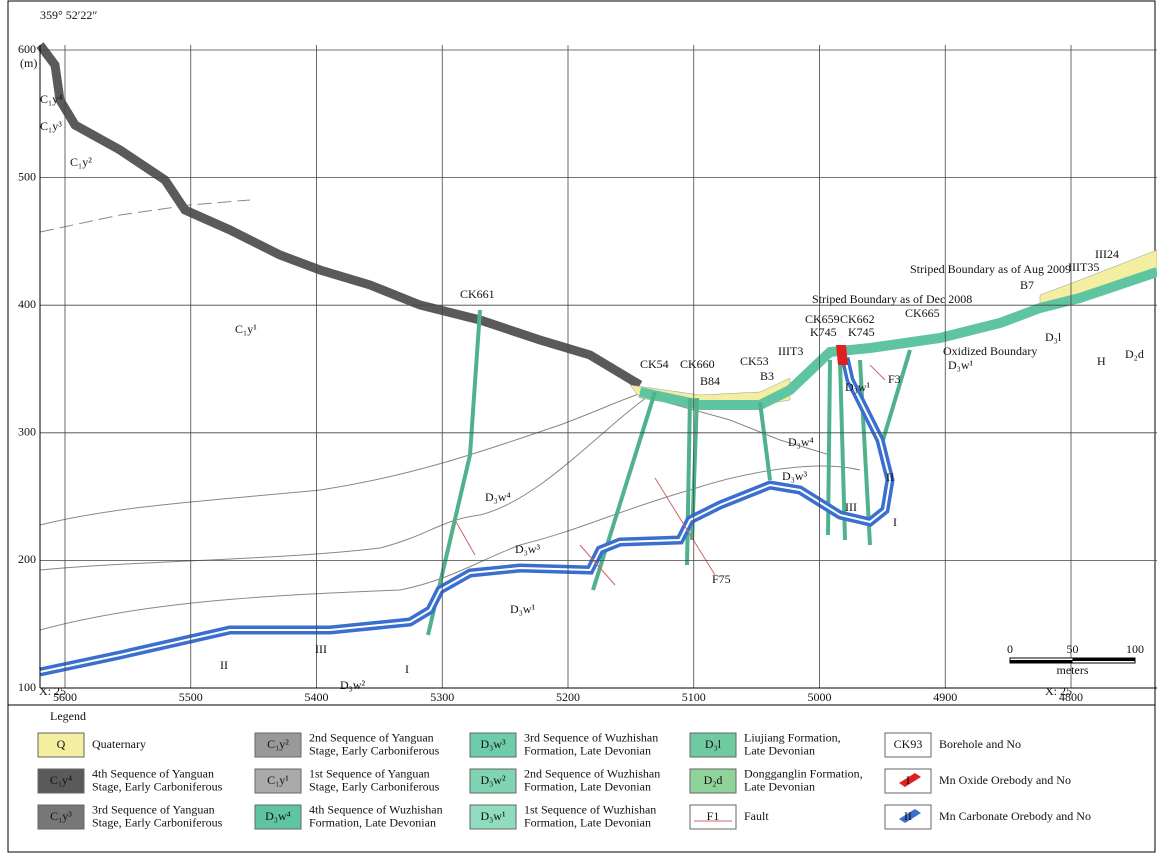 The width and height of the screenshot is (1157, 858). What do you see at coordinates (908, 816) in the screenshot?
I see `legend-symbol: II` at bounding box center [908, 816].